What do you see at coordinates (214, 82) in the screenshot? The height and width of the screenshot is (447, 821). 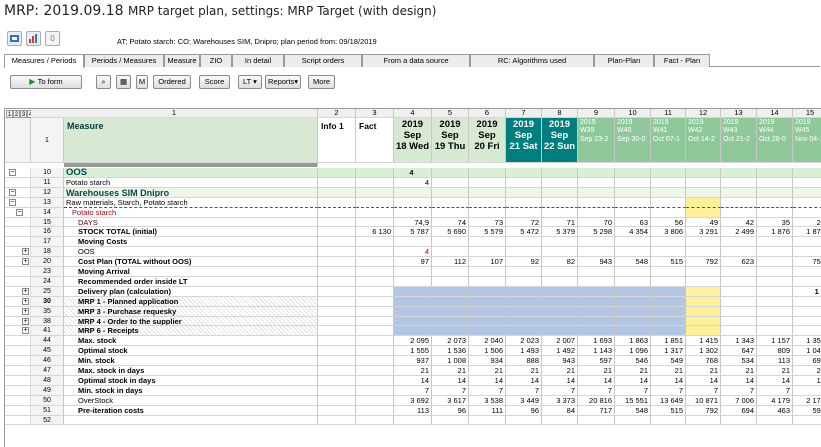 I see `score-button: Score` at bounding box center [214, 82].